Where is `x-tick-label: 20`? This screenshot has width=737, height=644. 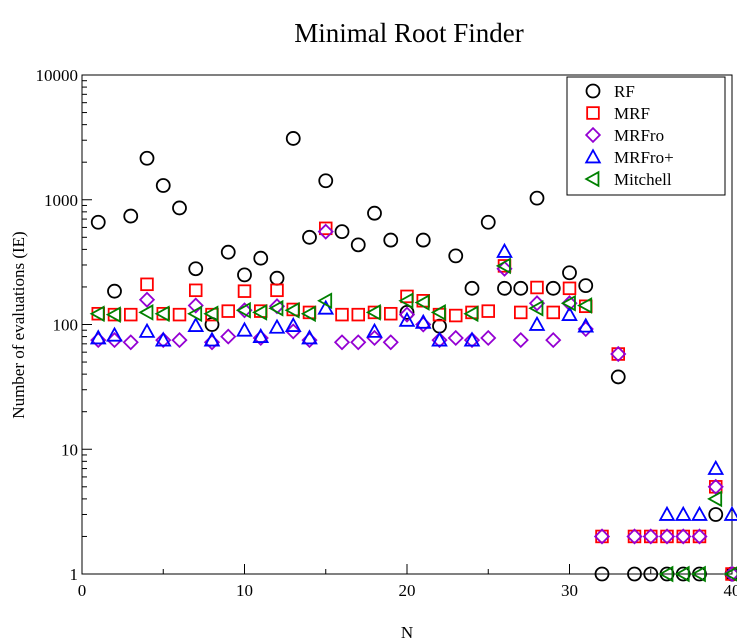
x-tick-label: 20 is located at coordinates (407, 590).